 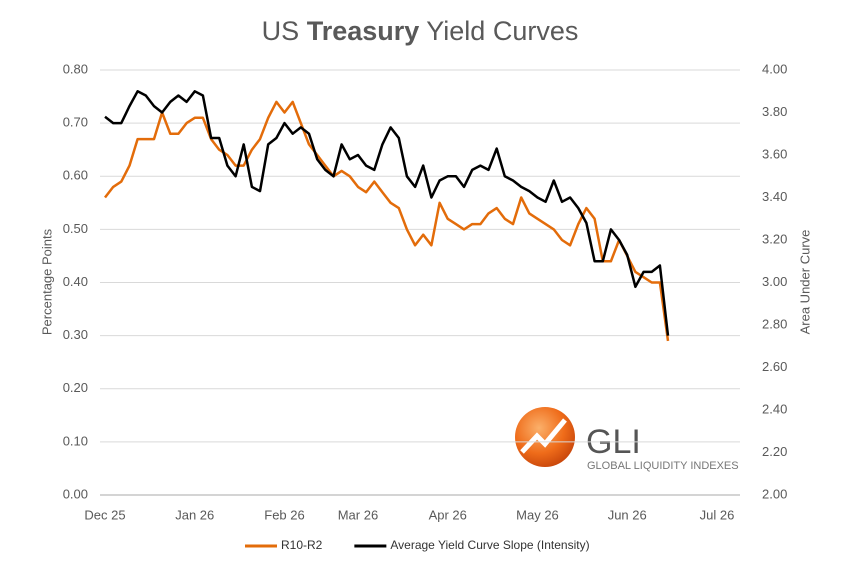 What do you see at coordinates (358, 514) in the screenshot?
I see `x-tick-label: Mar 26` at bounding box center [358, 514].